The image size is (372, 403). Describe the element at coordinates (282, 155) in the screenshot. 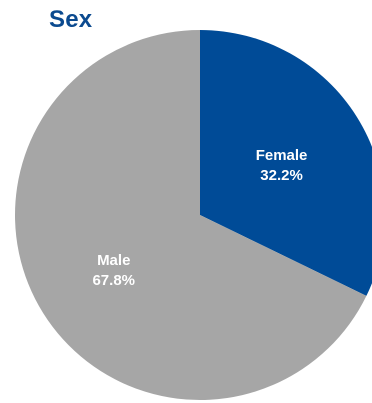

I see `slice-label-female: Female` at that location.